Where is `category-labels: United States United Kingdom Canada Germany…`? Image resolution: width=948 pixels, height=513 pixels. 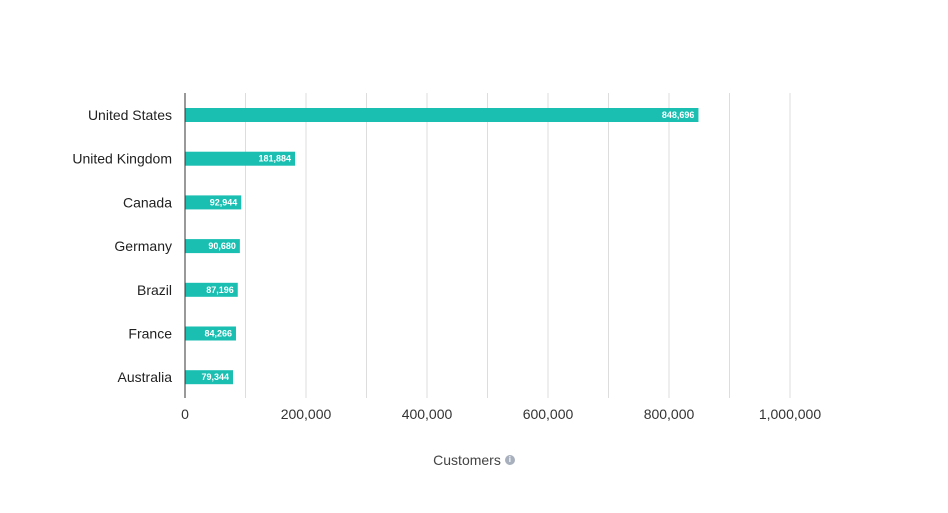 category-labels: United States United Kingdom Canada Germany… is located at coordinates (122, 246).